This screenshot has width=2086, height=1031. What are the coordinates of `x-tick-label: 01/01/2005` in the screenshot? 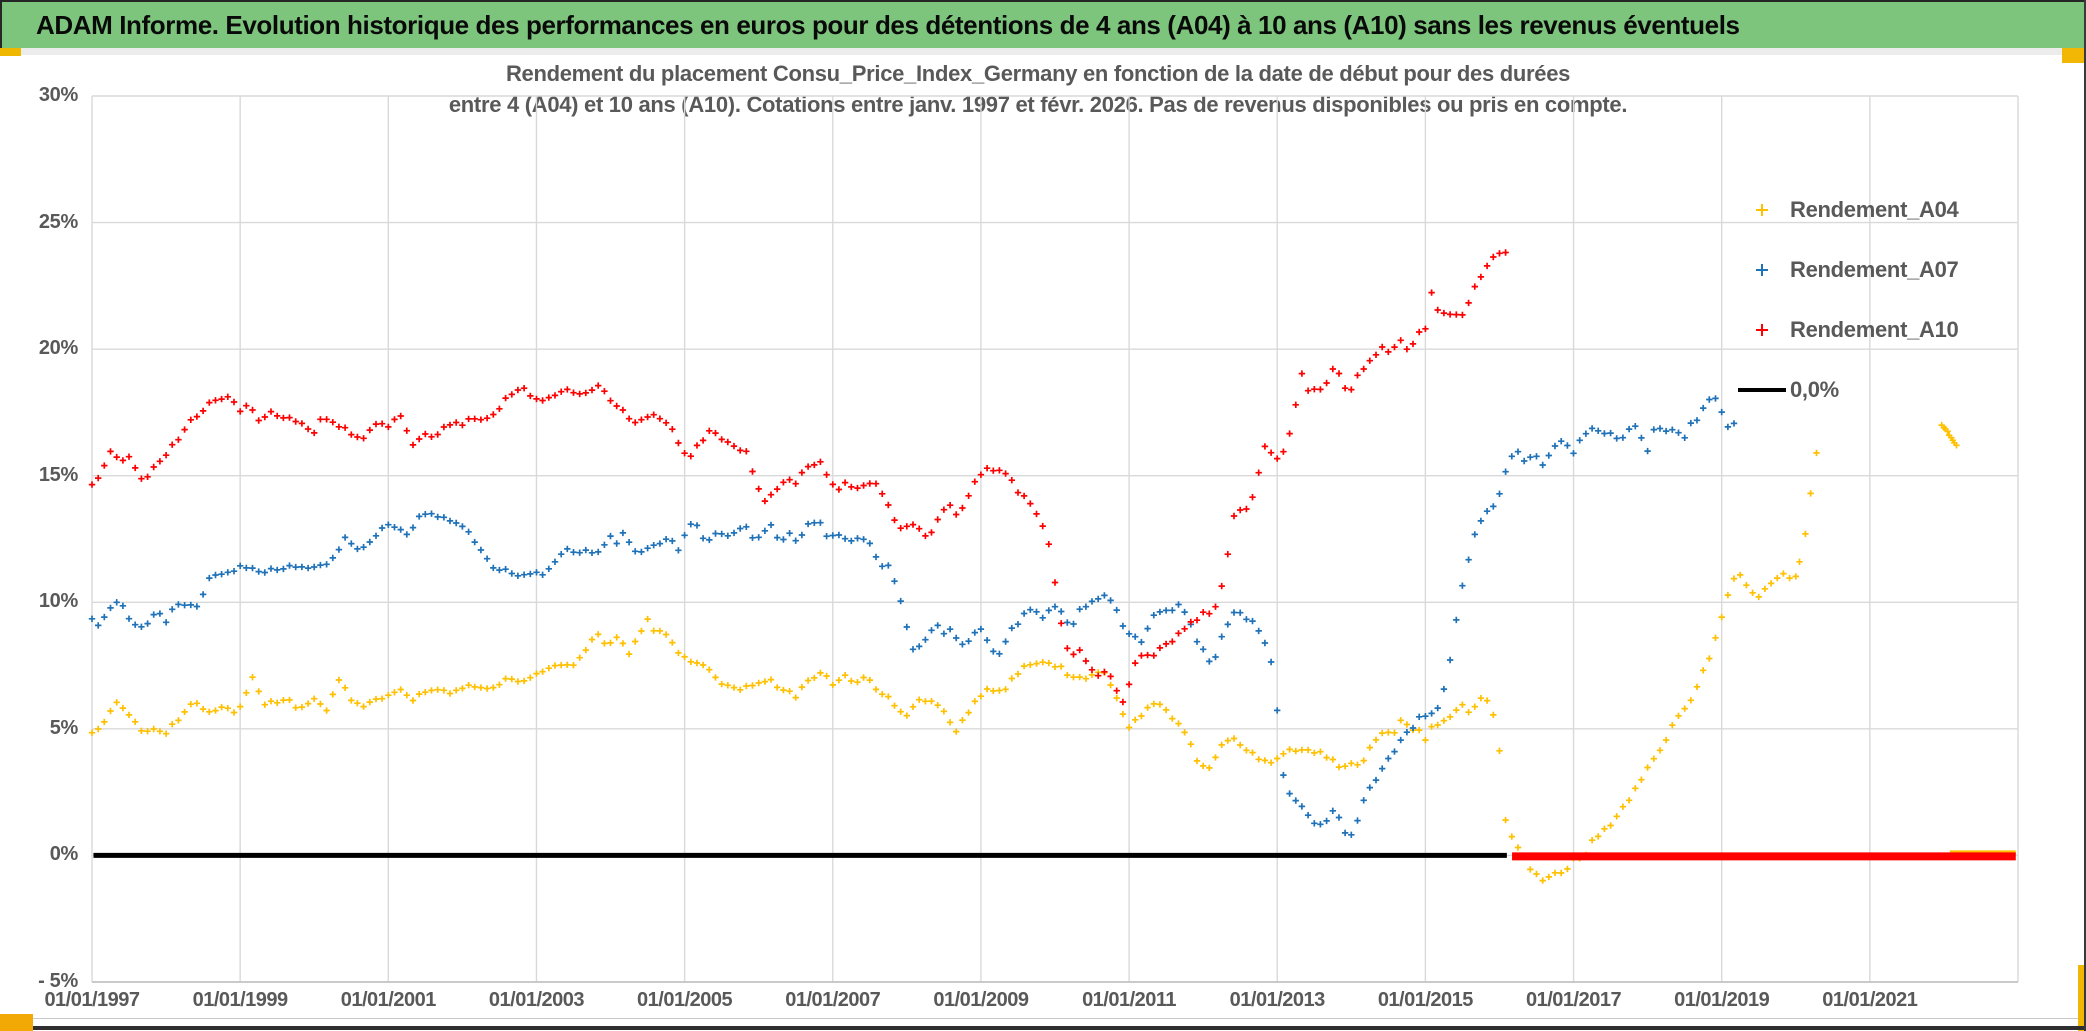 It's located at (685, 1000).